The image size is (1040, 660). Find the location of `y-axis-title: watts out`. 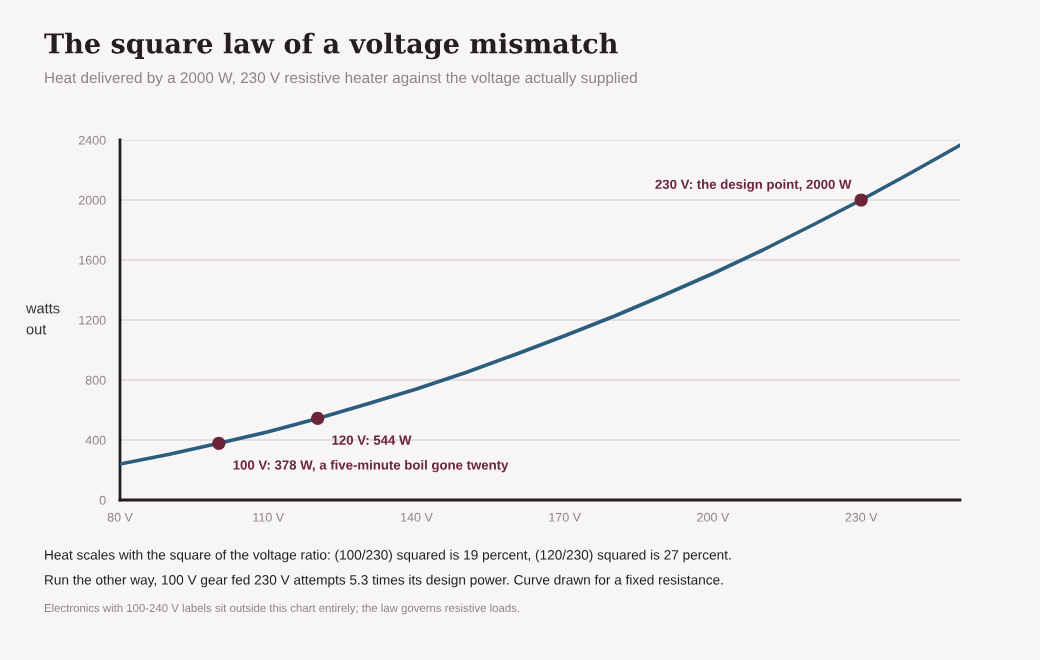

y-axis-title: watts out is located at coordinates (42, 319).